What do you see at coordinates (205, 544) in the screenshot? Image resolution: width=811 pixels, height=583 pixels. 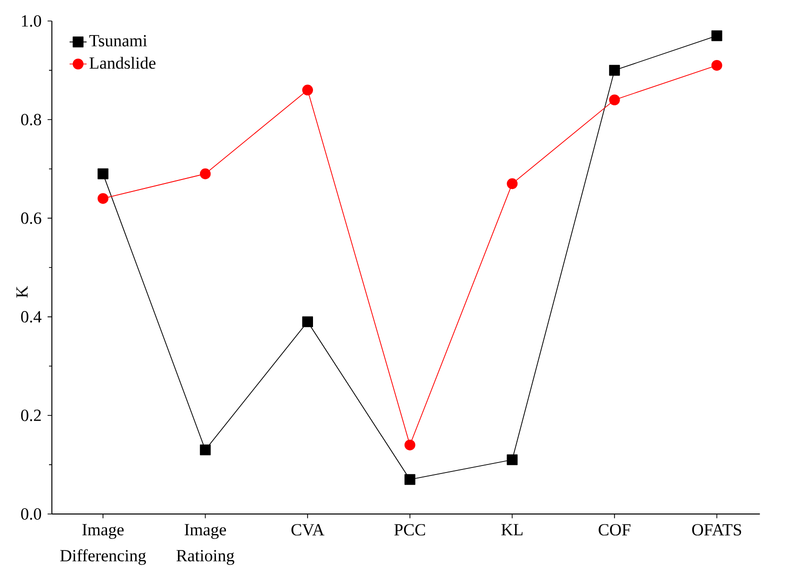 I see `x-tick-label: Image Ratioing` at bounding box center [205, 544].